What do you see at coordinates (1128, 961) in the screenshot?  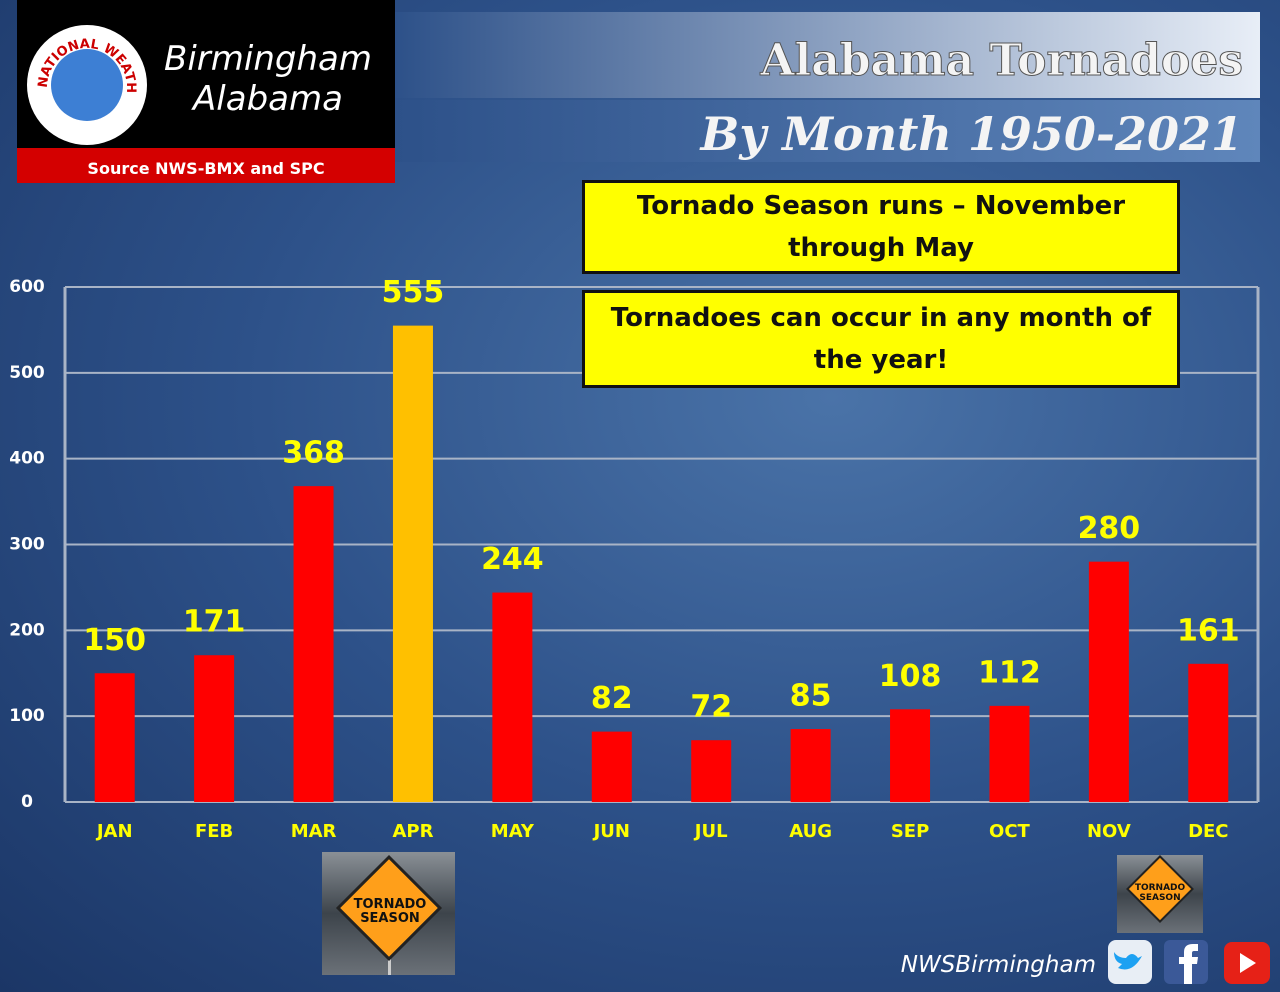 I see `twitter-bird` at bounding box center [1128, 961].